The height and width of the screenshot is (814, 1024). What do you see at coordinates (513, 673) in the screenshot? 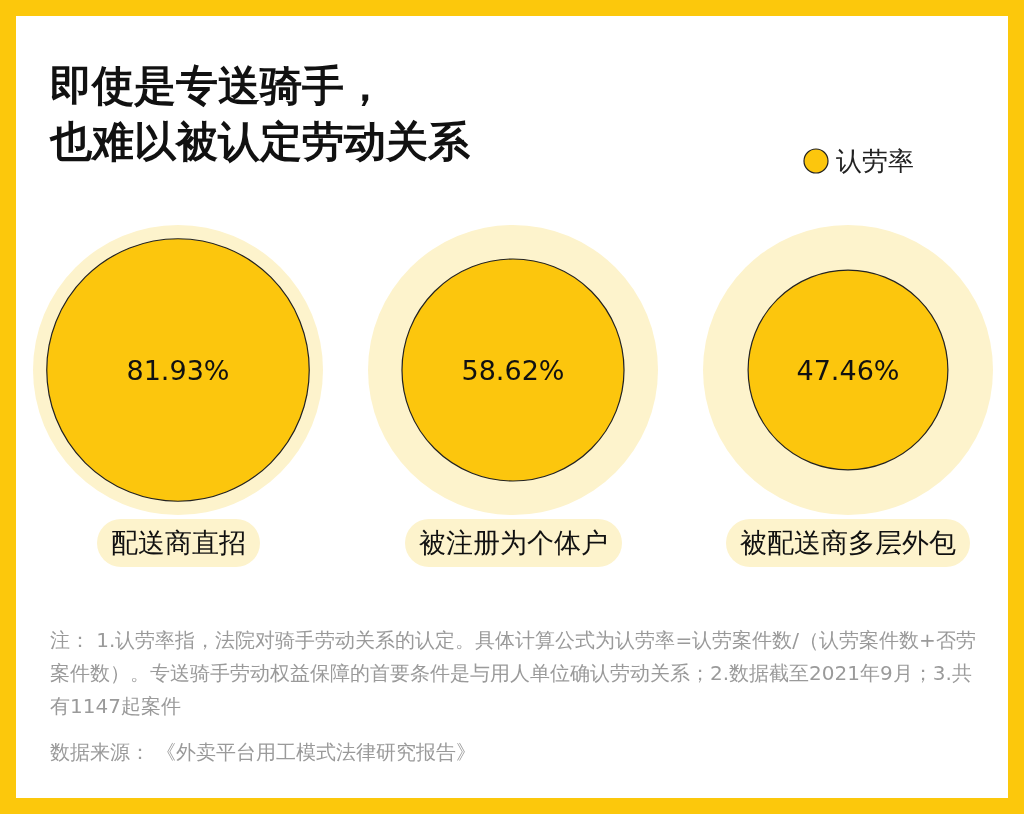
I see `annotation: 注： 1.认劳率指，法院对骑手劳动关系的认定。具体计算公式为认劳率=认劳案件数/（认劳案件数+否劳案件数）。专送骑手劳动权益保障的首要条件是与用人单位确认劳动关系；2.数据截至2021年9月；3.共有1147起案件` at bounding box center [513, 673].